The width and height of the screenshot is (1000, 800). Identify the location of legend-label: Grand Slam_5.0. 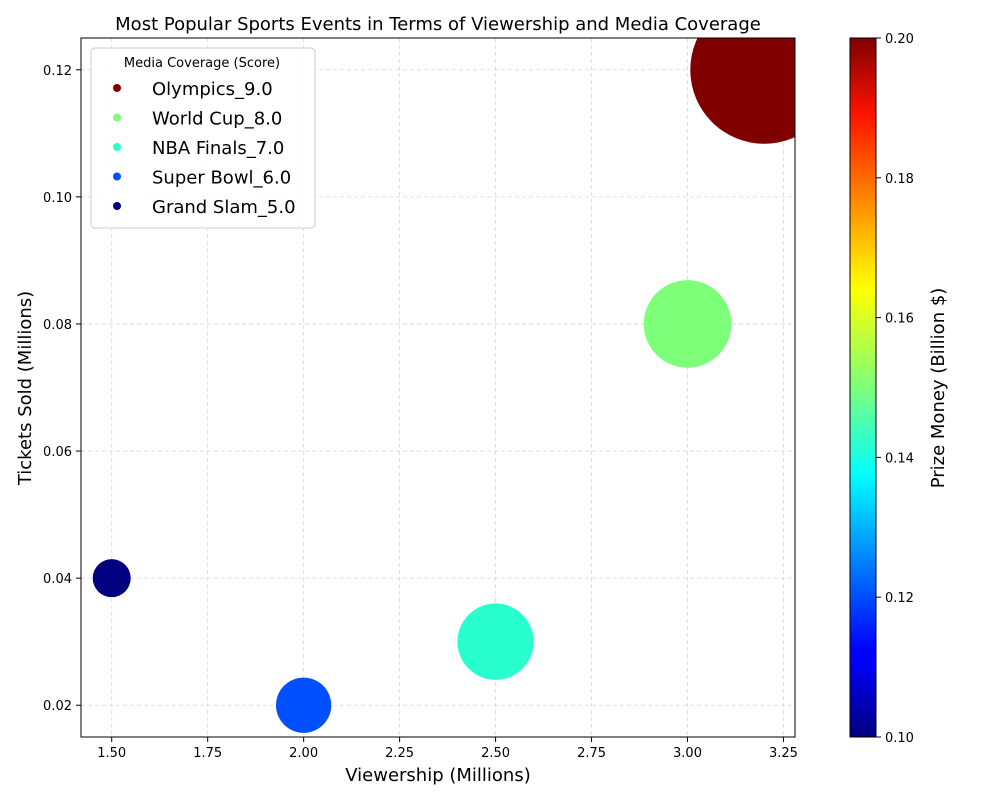
(224, 207).